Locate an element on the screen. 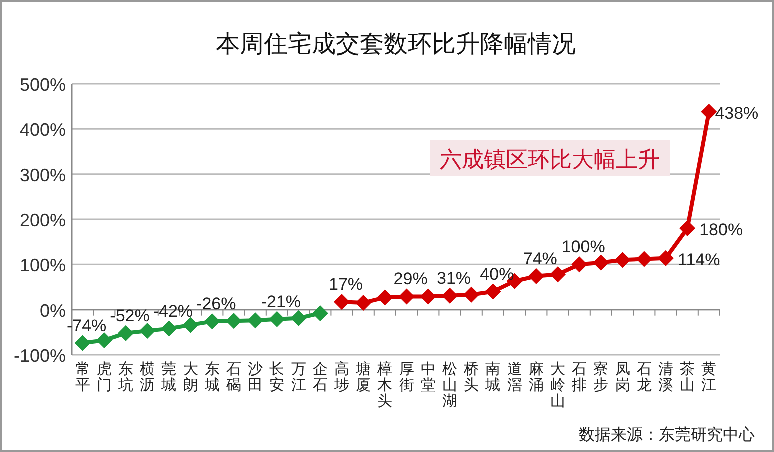 This screenshot has height=452, width=774. x-tick-label: 沙田 is located at coordinates (256, 377).